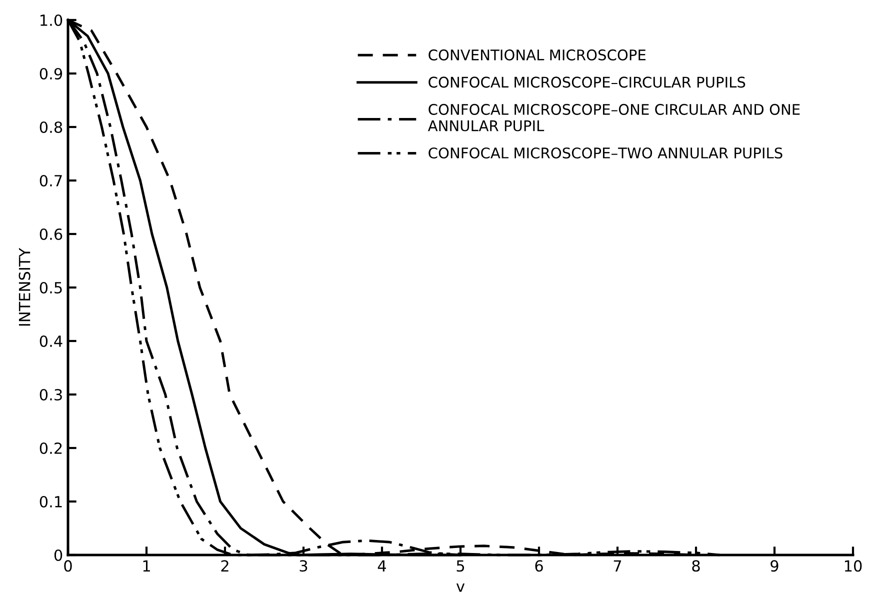 The image size is (880, 594). Describe the element at coordinates (587, 82) in the screenshot. I see `legend-label: CONFOCAL MICROSCOPE–CIRCULAR PUPILS` at that location.